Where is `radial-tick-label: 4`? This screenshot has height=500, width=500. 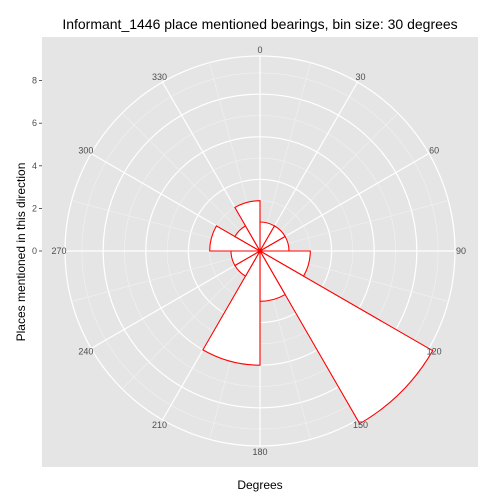 radial-tick-label: 4 is located at coordinates (34, 166).